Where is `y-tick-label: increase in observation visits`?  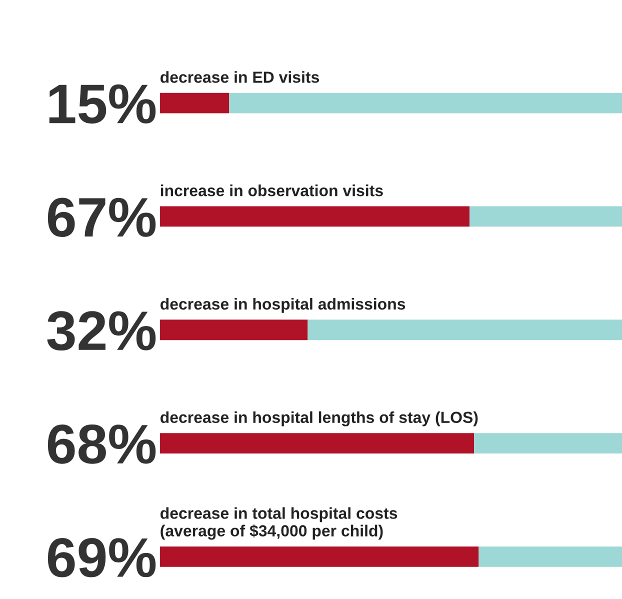 y-tick-label: increase in observation visits is located at coordinates (271, 190).